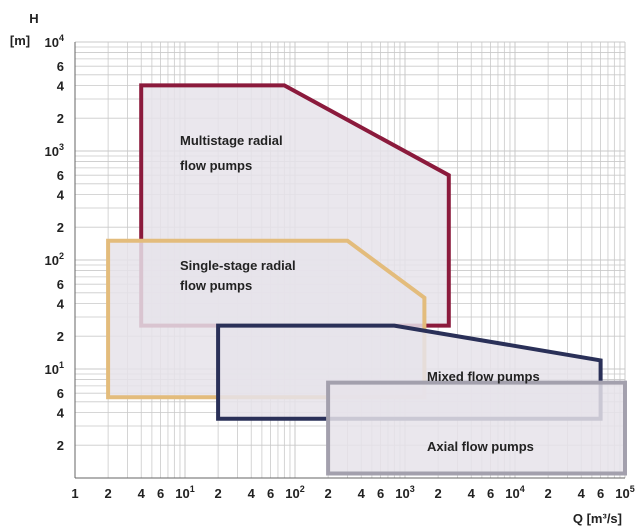  I want to click on x-tick-label: 10³, so click(404, 492).